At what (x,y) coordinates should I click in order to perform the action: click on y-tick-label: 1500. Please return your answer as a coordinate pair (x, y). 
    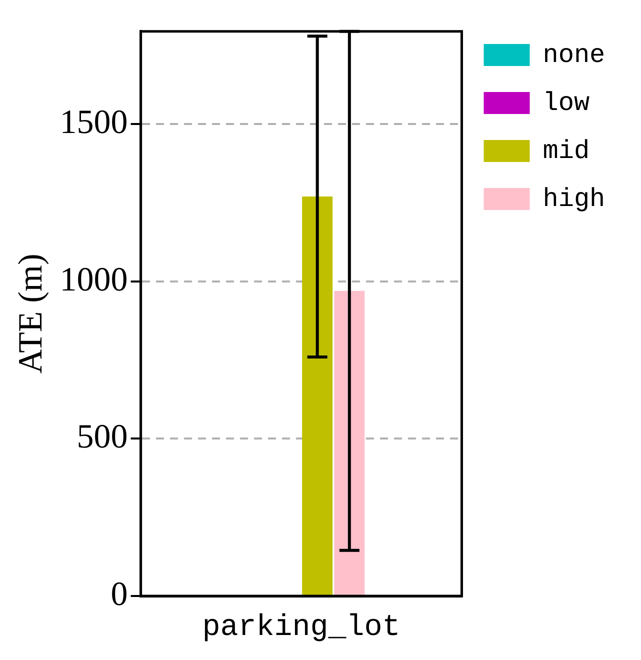
    Looking at the image, I should click on (94, 123).